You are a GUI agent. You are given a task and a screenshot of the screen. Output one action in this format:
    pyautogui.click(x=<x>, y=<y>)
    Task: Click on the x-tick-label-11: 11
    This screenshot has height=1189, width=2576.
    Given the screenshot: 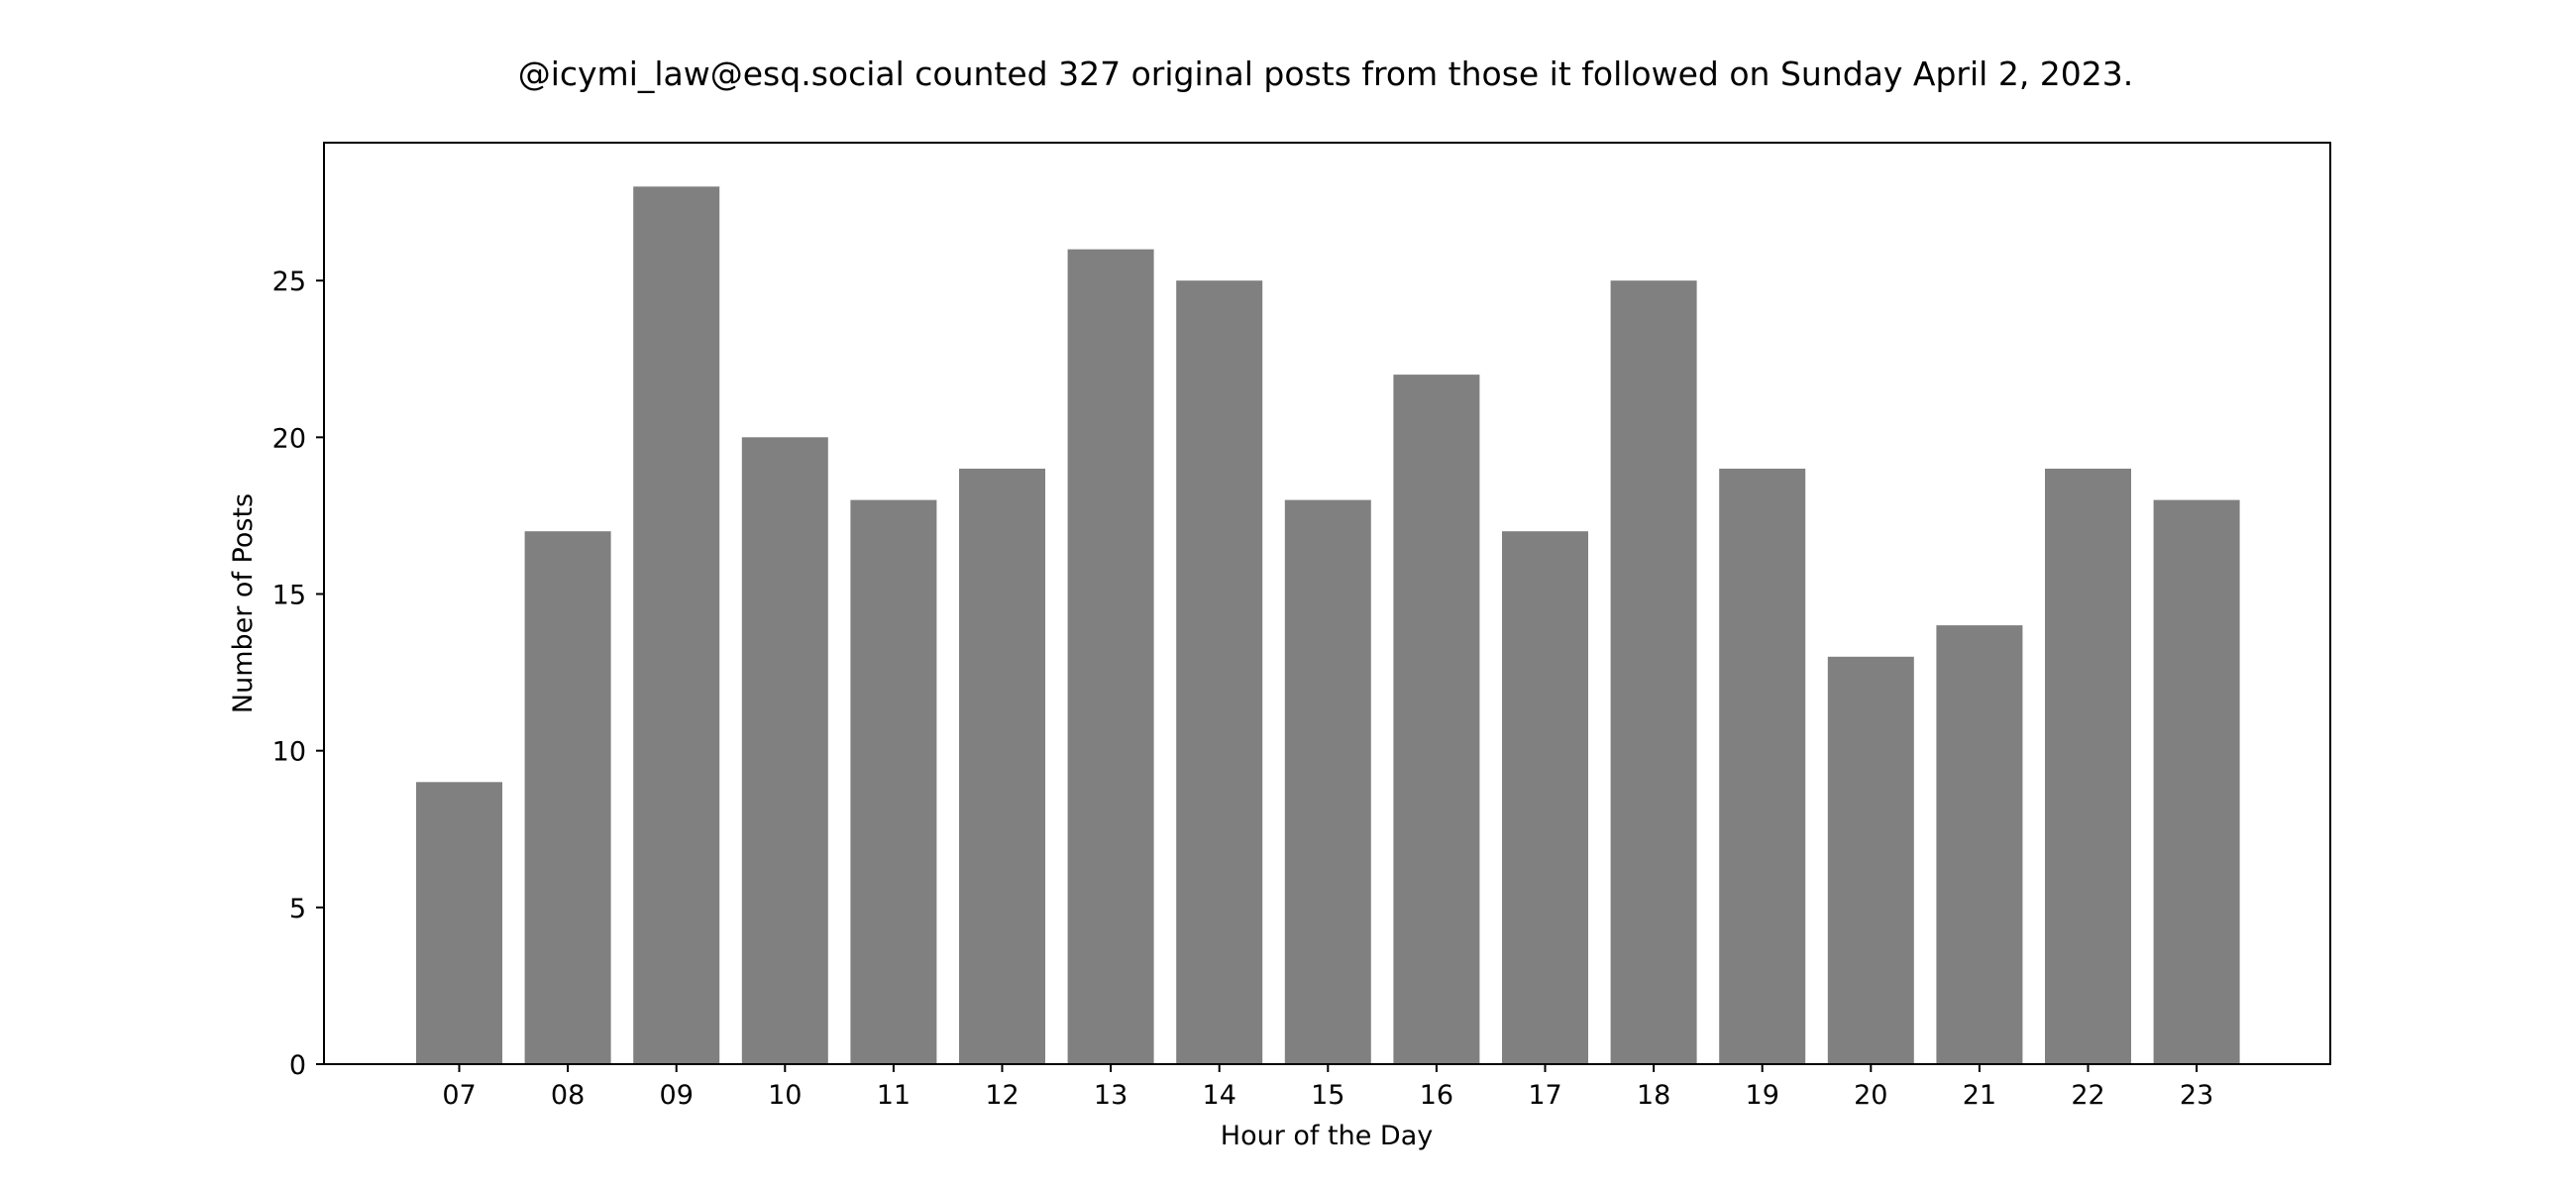 What is the action you would take?
    pyautogui.click(x=894, y=1095)
    